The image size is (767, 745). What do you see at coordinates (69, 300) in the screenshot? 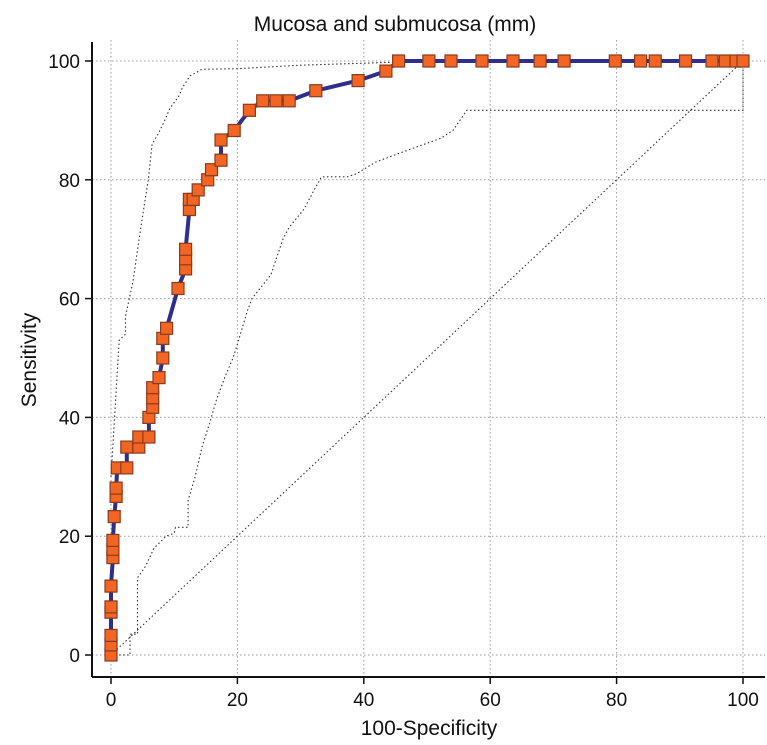
I see `y-tick-label-3: 60` at bounding box center [69, 300].